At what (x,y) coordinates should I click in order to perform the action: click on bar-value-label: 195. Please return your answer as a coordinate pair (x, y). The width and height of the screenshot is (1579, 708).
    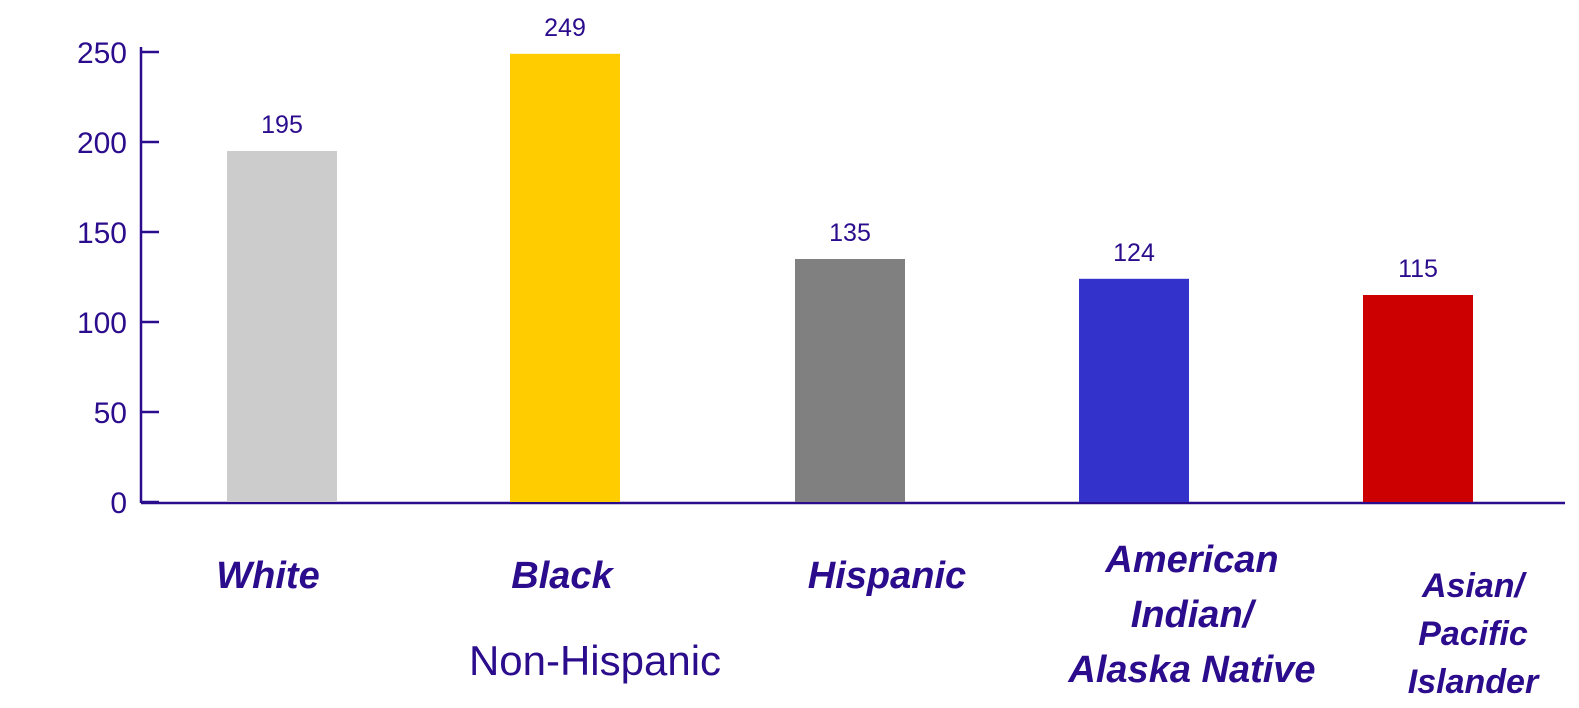
    Looking at the image, I should click on (282, 125).